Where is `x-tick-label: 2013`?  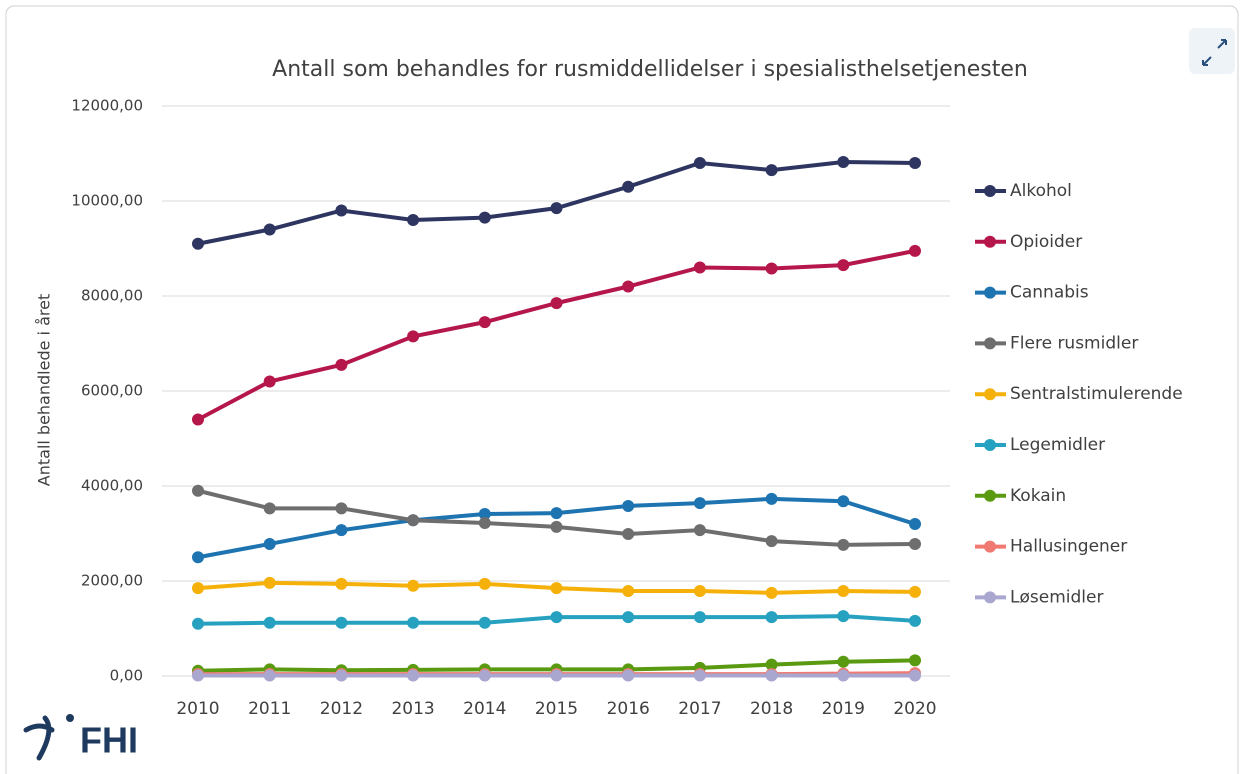 x-tick-label: 2013 is located at coordinates (412, 709).